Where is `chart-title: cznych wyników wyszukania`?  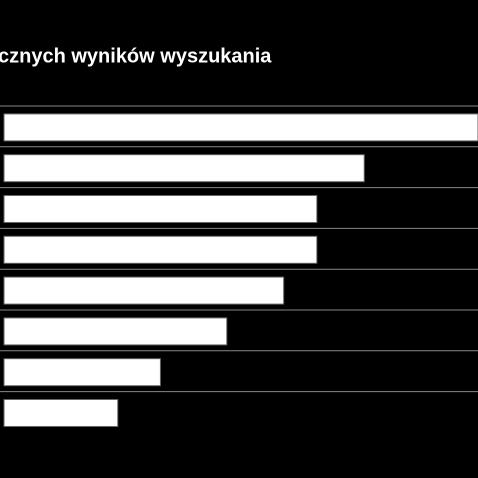 chart-title: cznych wyników wyszukania is located at coordinates (136, 56).